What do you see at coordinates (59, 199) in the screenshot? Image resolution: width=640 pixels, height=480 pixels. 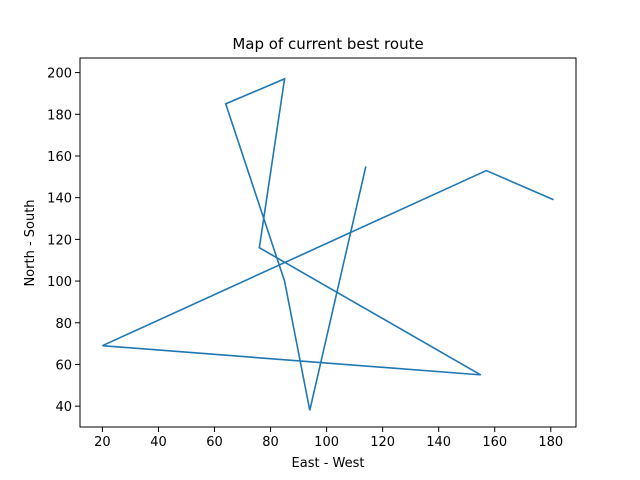 I see `y-tick-label: 140` at bounding box center [59, 199].